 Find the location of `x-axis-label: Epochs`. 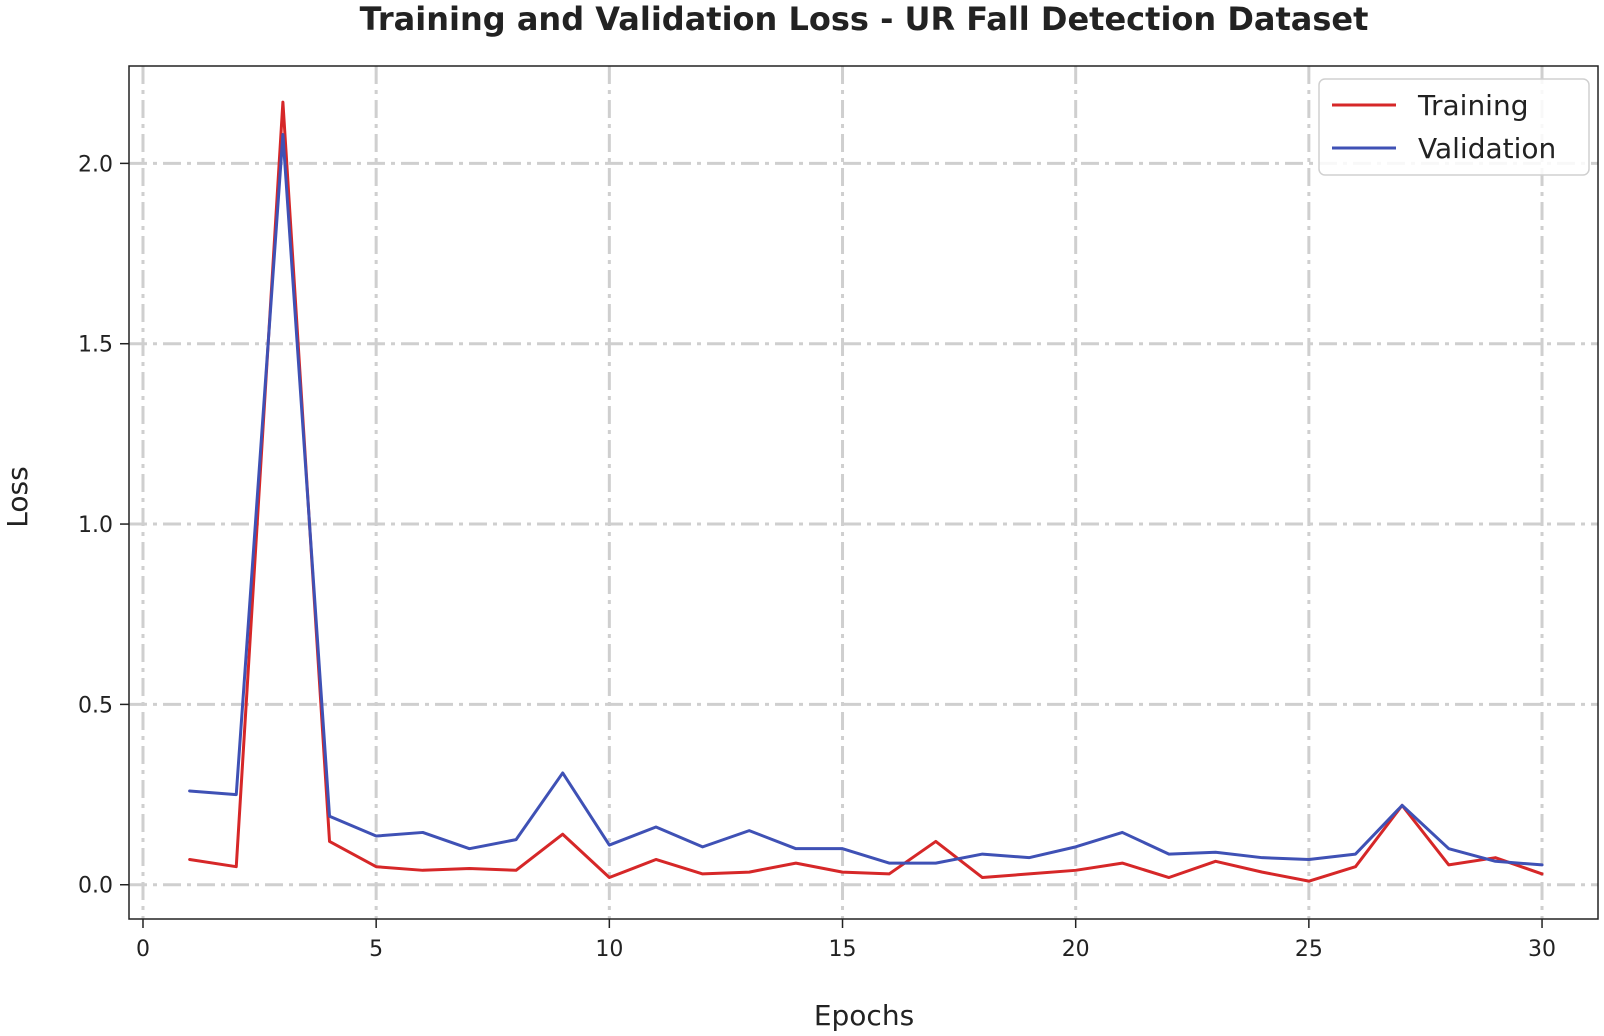

x-axis-label: Epochs is located at coordinates (864, 1015).